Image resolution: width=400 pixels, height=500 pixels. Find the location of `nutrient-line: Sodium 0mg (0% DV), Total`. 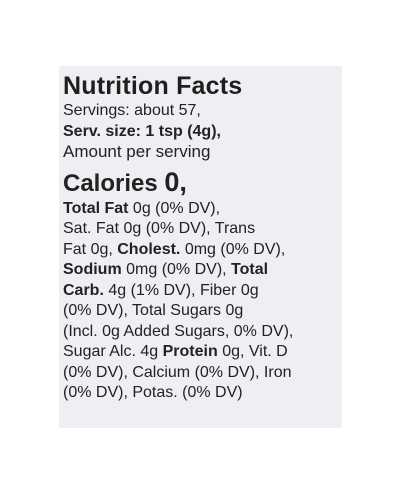

nutrient-line: Sodium 0mg (0% DV), Total is located at coordinates (201, 270).